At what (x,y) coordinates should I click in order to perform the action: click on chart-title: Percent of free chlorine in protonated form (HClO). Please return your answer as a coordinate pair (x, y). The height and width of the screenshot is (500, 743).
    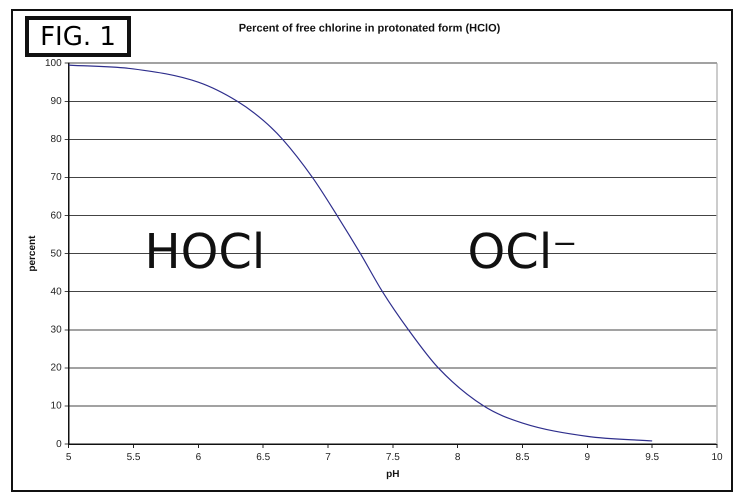
    Looking at the image, I should click on (369, 28).